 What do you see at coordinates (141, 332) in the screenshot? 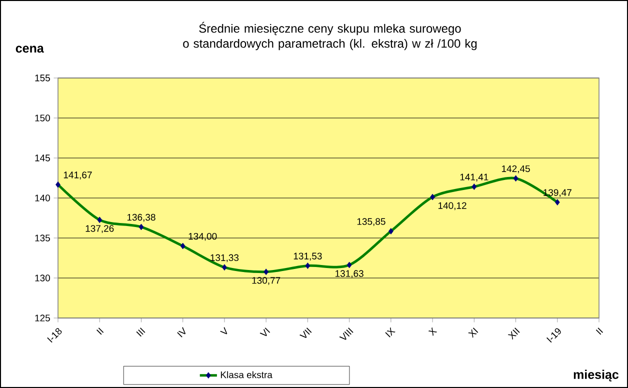
I see `x-tick-label: III` at bounding box center [141, 332].